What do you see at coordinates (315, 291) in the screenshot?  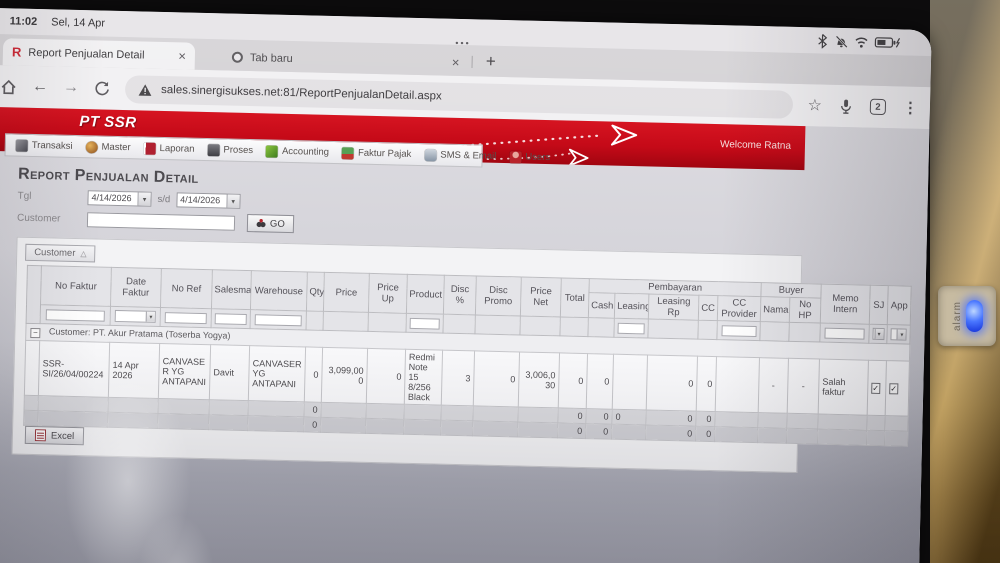 I see `col-header: Qty` at bounding box center [315, 291].